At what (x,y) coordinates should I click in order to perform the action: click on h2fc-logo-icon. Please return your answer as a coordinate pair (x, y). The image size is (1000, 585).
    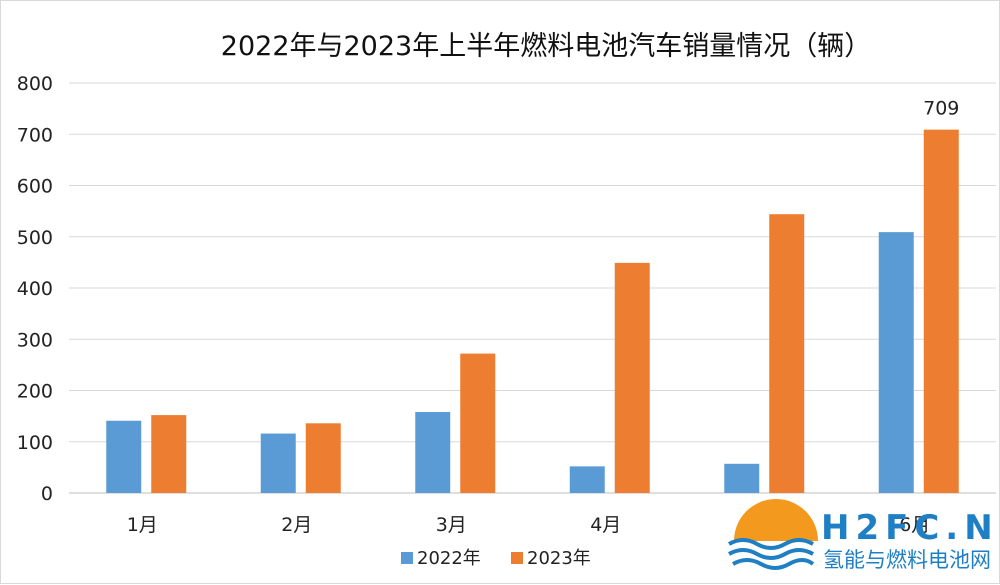
    Looking at the image, I should click on (773, 534).